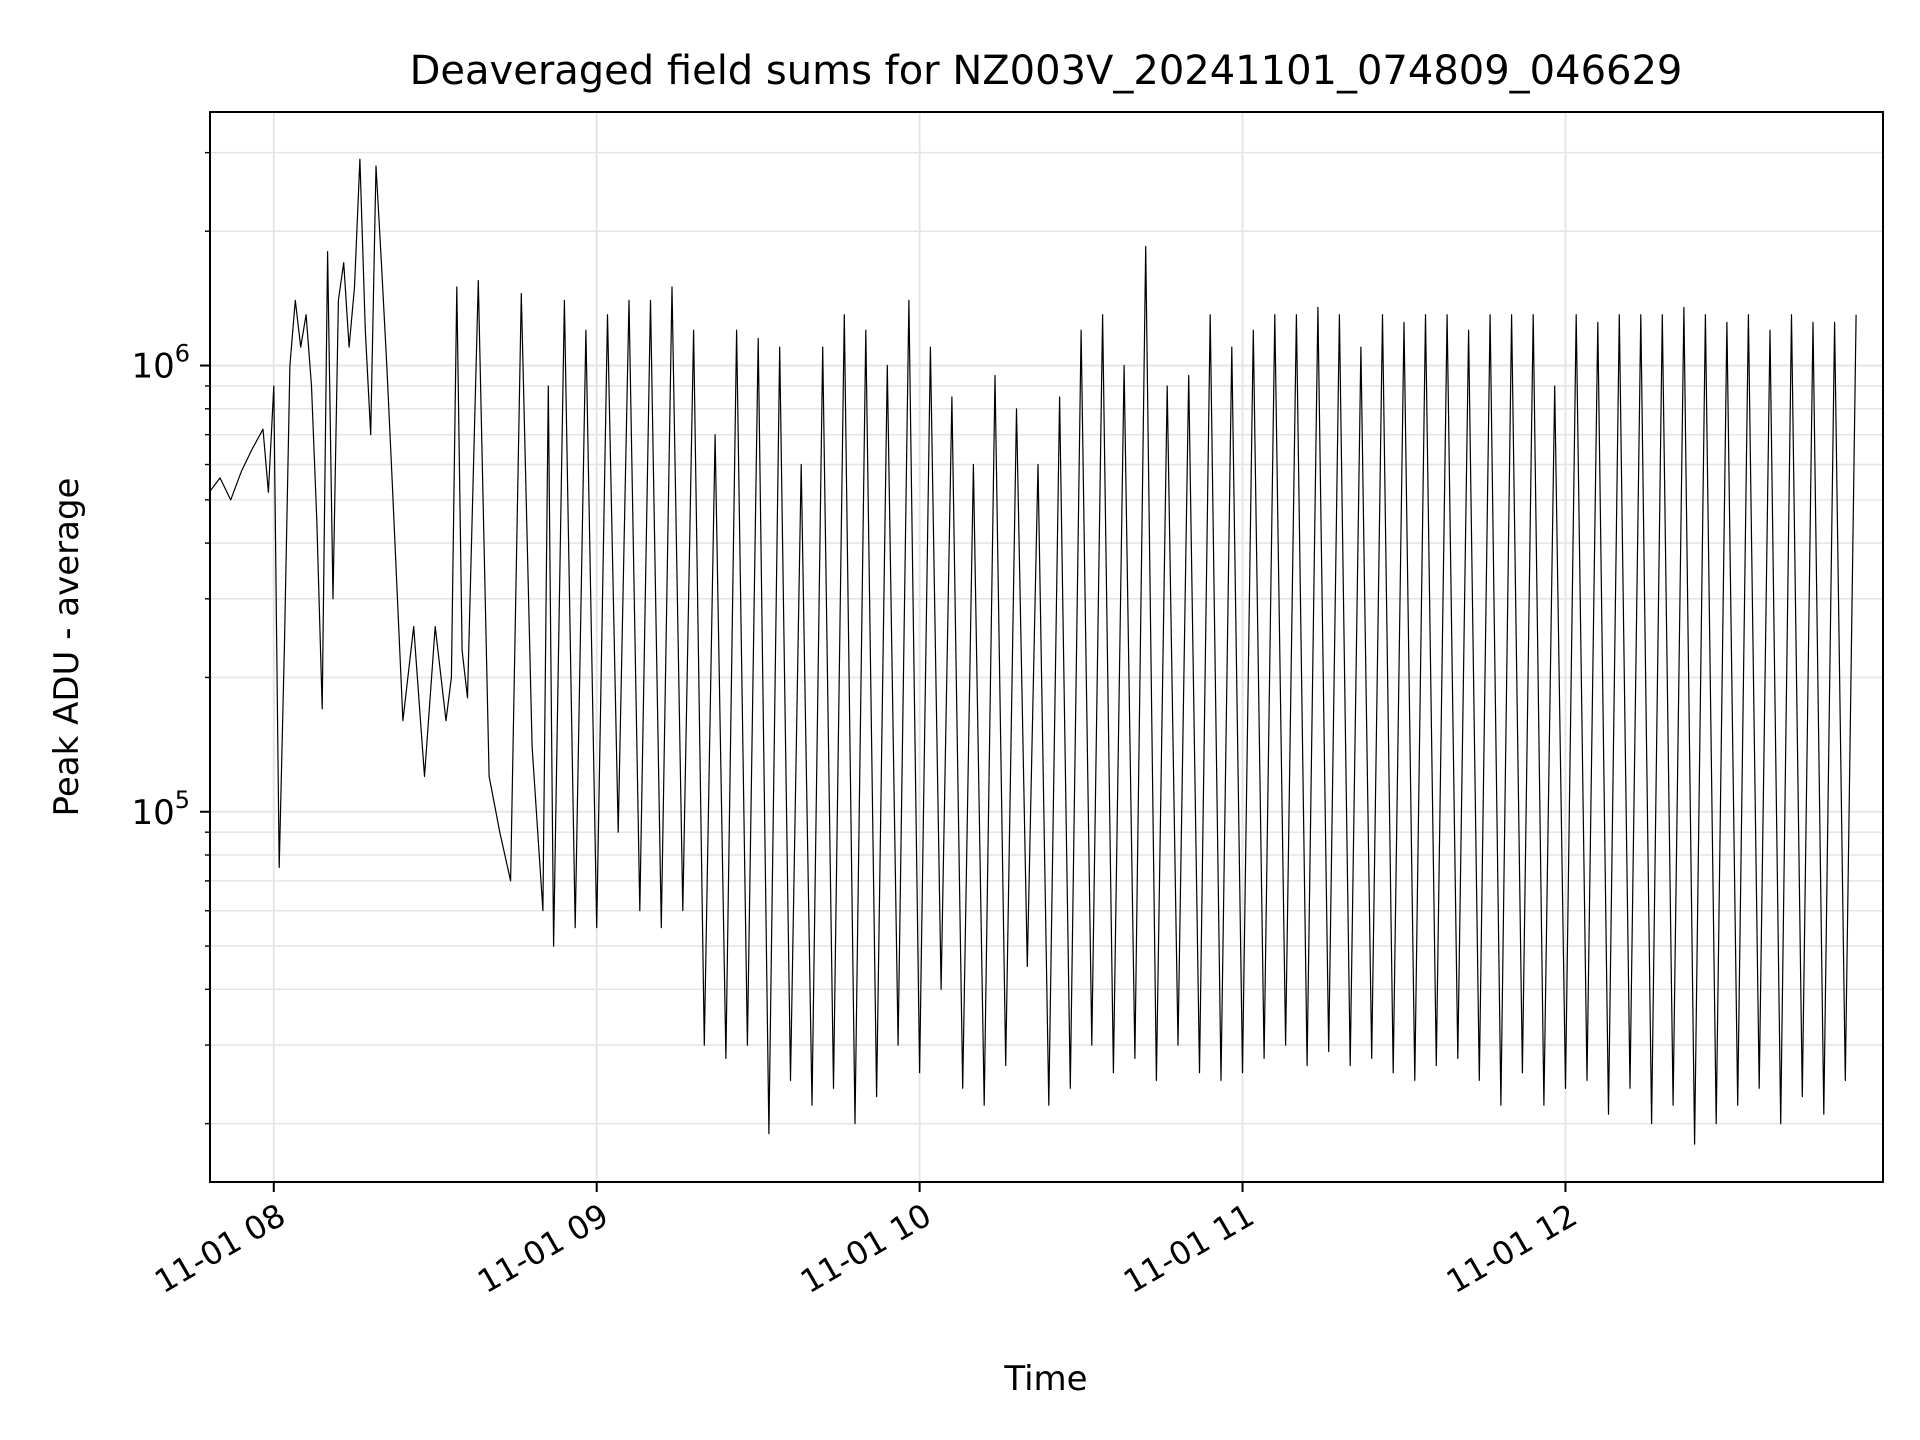  Describe the element at coordinates (170, 638) in the screenshot. I see `y-axis: 10⁵ 10⁶` at that location.